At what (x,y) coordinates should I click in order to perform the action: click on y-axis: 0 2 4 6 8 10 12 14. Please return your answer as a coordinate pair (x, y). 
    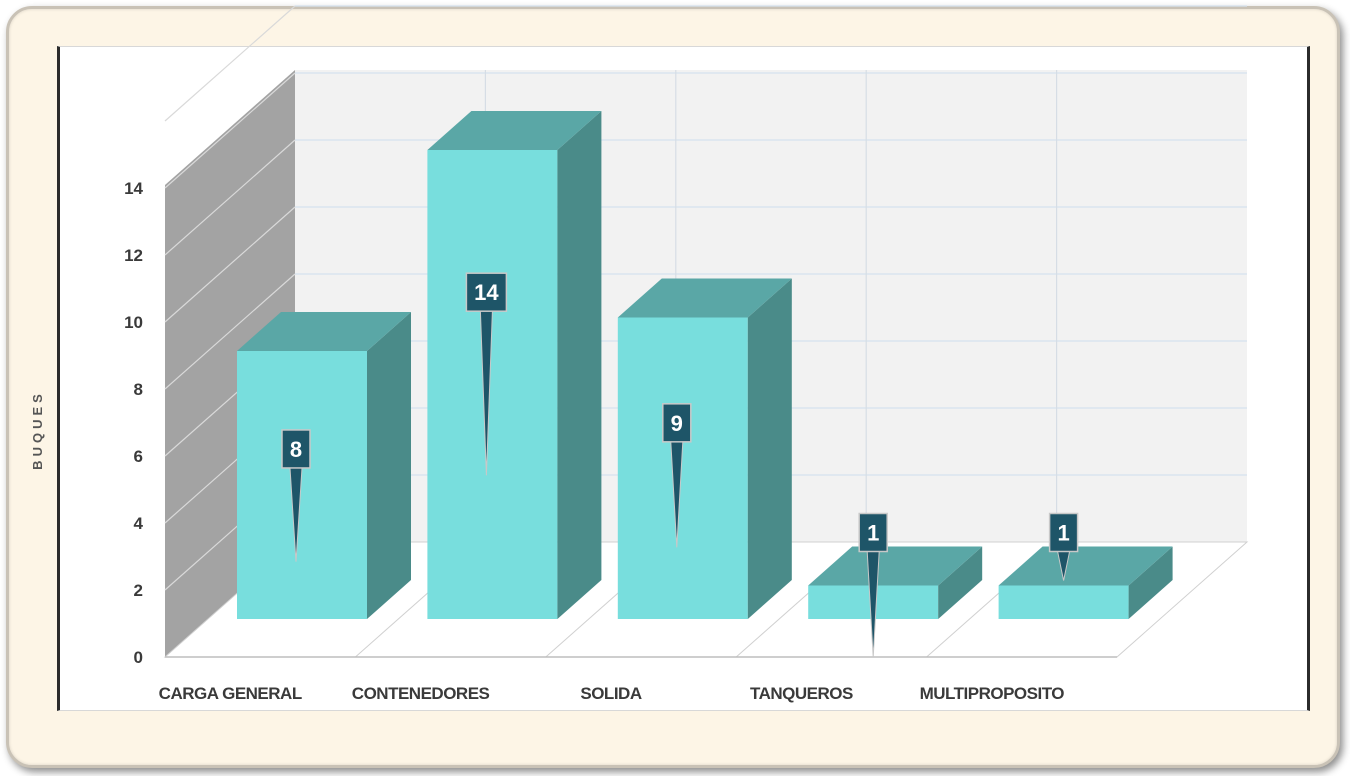
    Looking at the image, I should click on (133, 423).